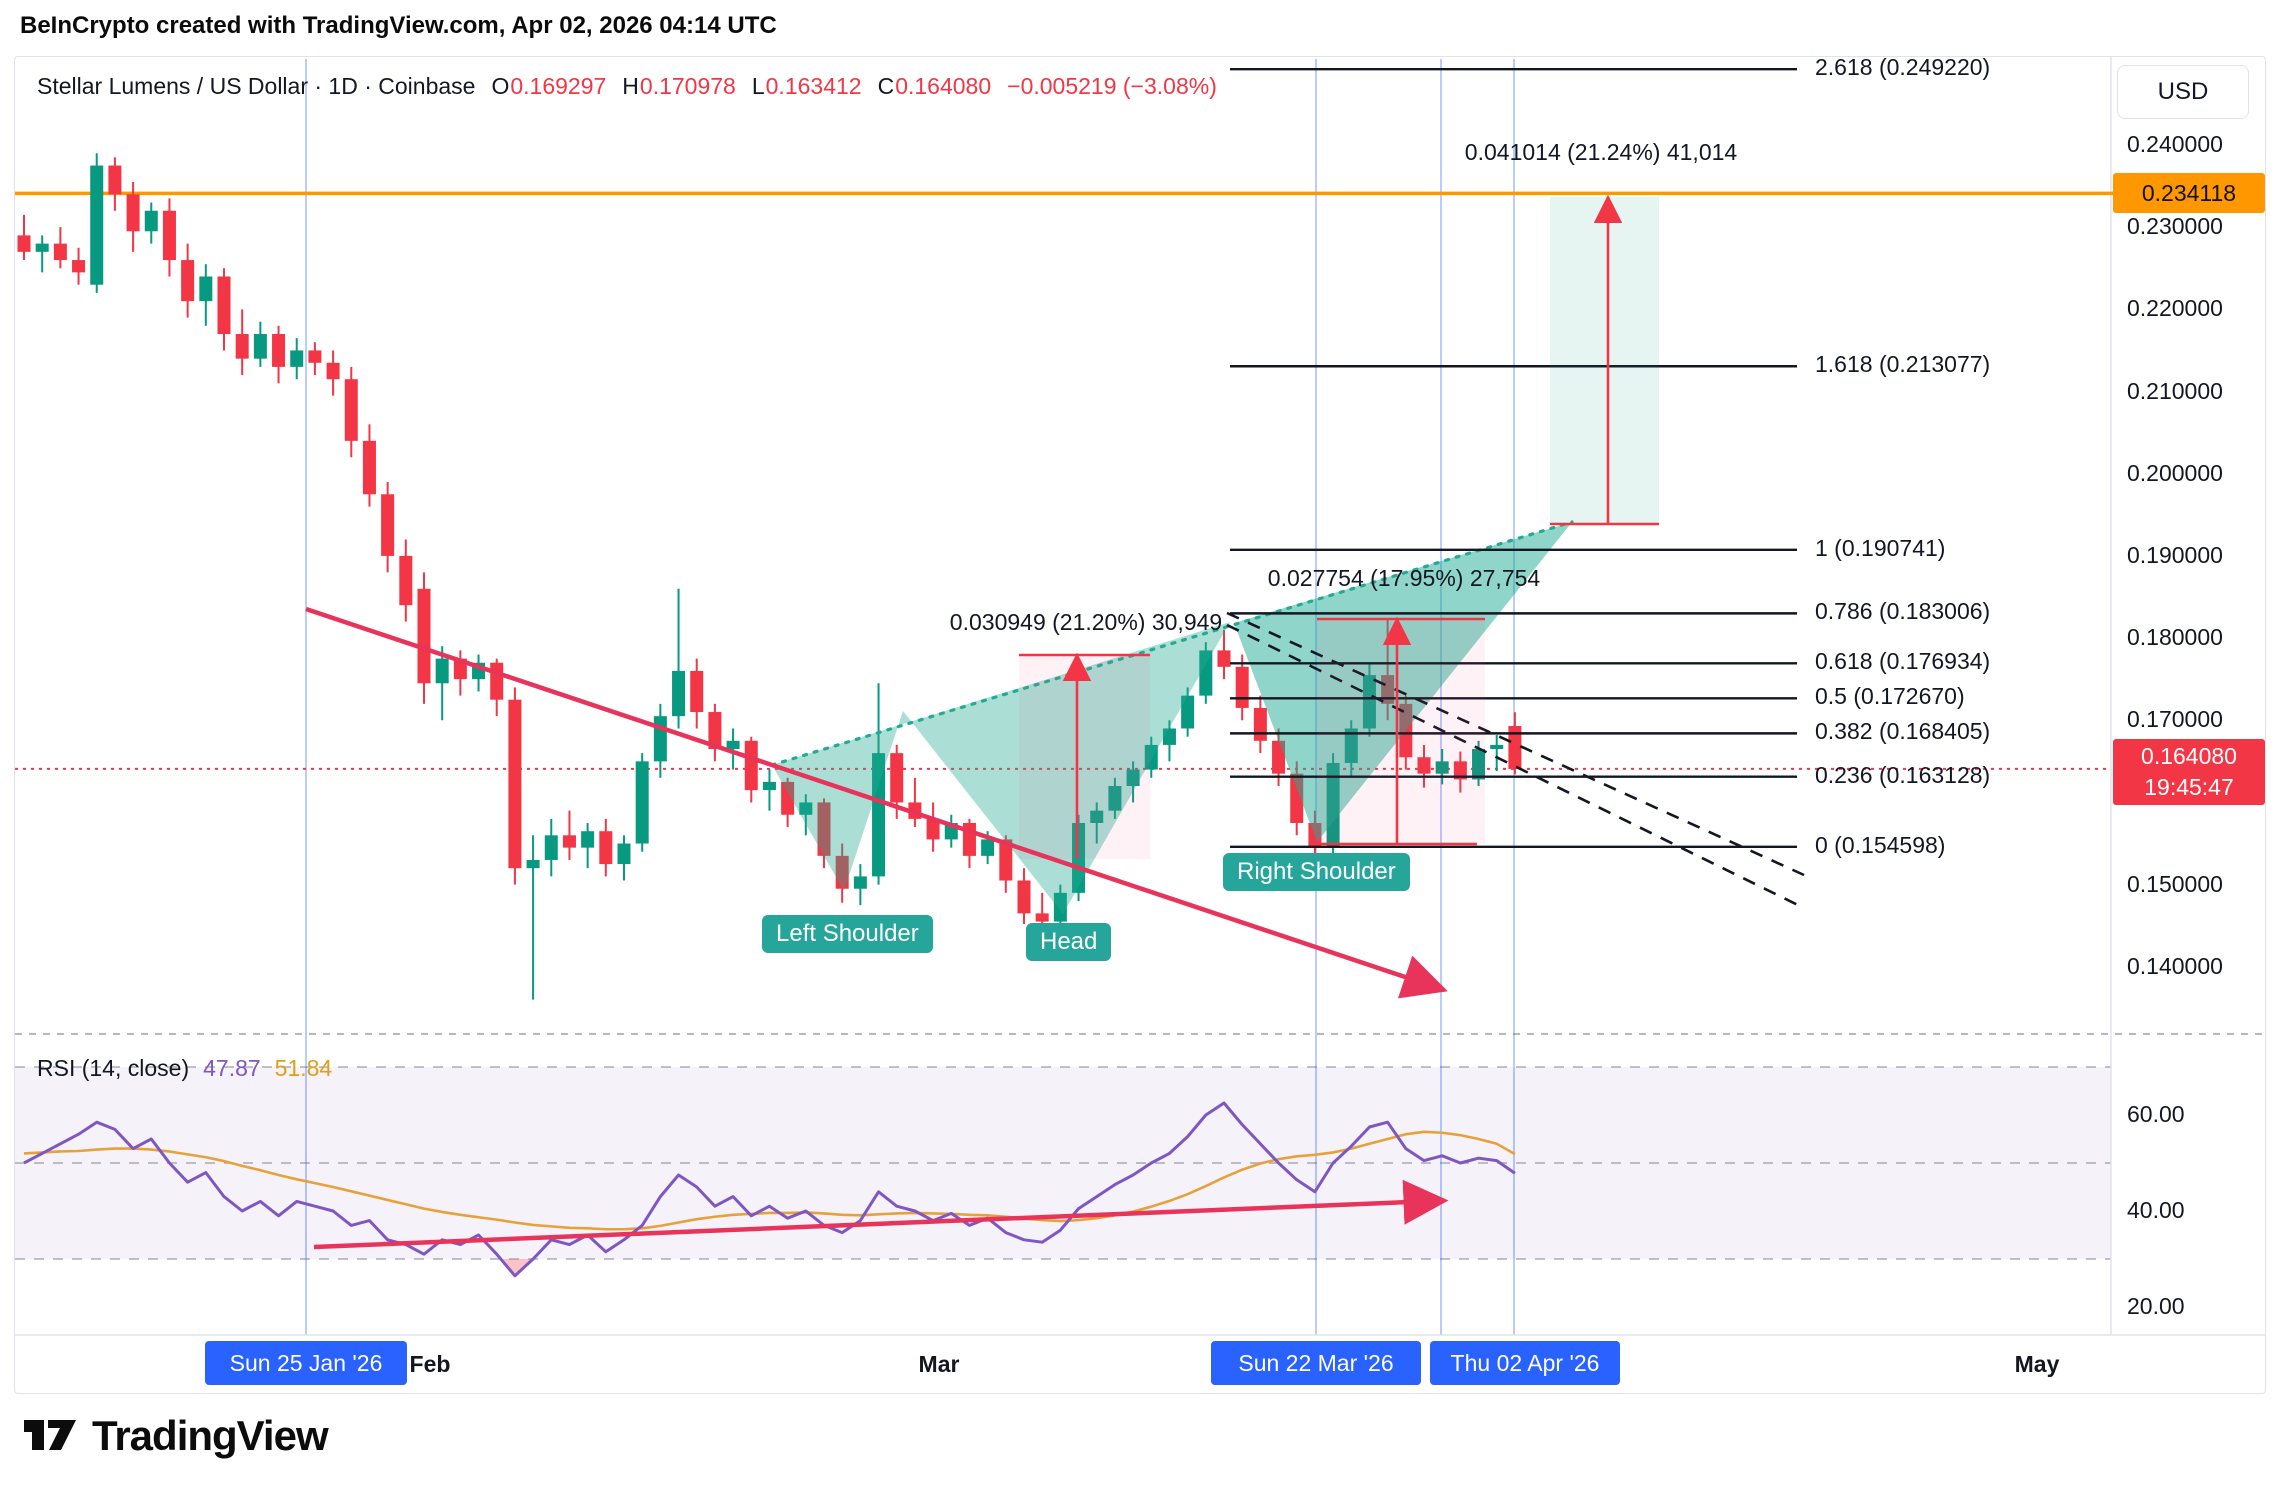 The image size is (2280, 1510). What do you see at coordinates (2037, 1364) in the screenshot?
I see `month-label-may: May` at bounding box center [2037, 1364].